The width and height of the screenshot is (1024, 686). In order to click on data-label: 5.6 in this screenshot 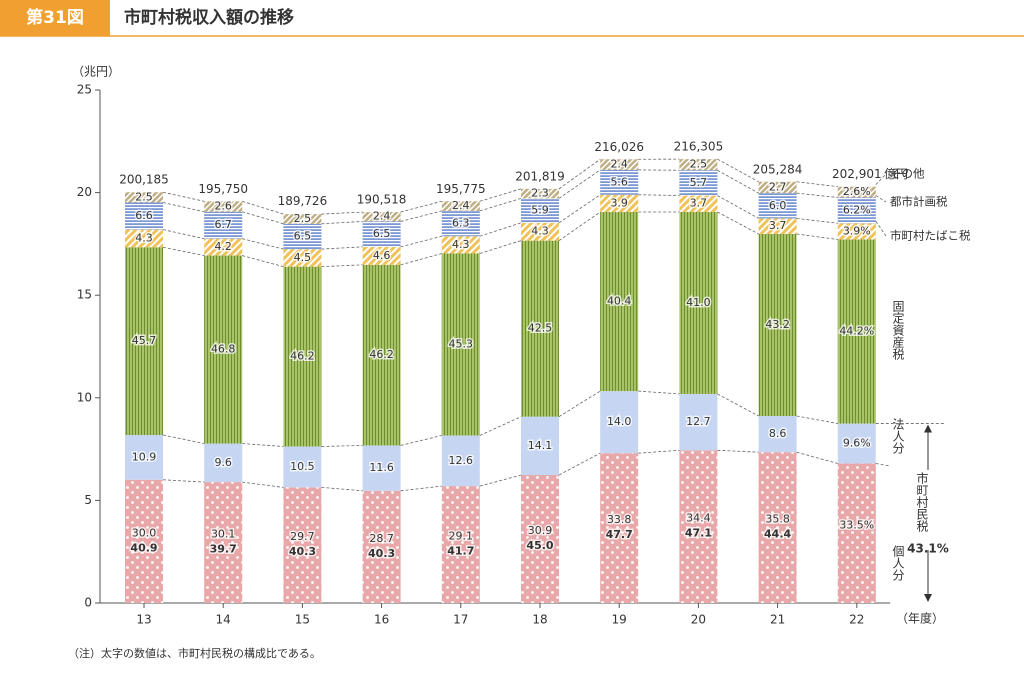, I will do `click(619, 181)`.